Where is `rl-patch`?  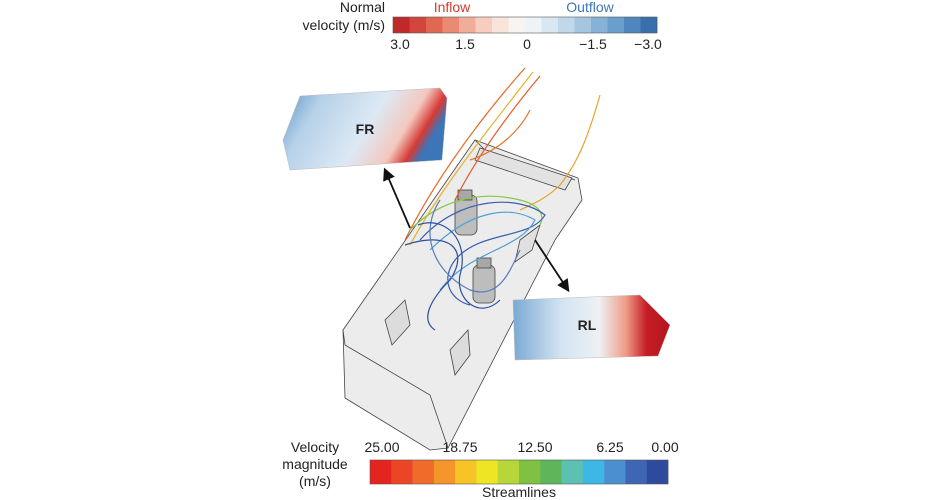
rl-patch is located at coordinates (591, 327).